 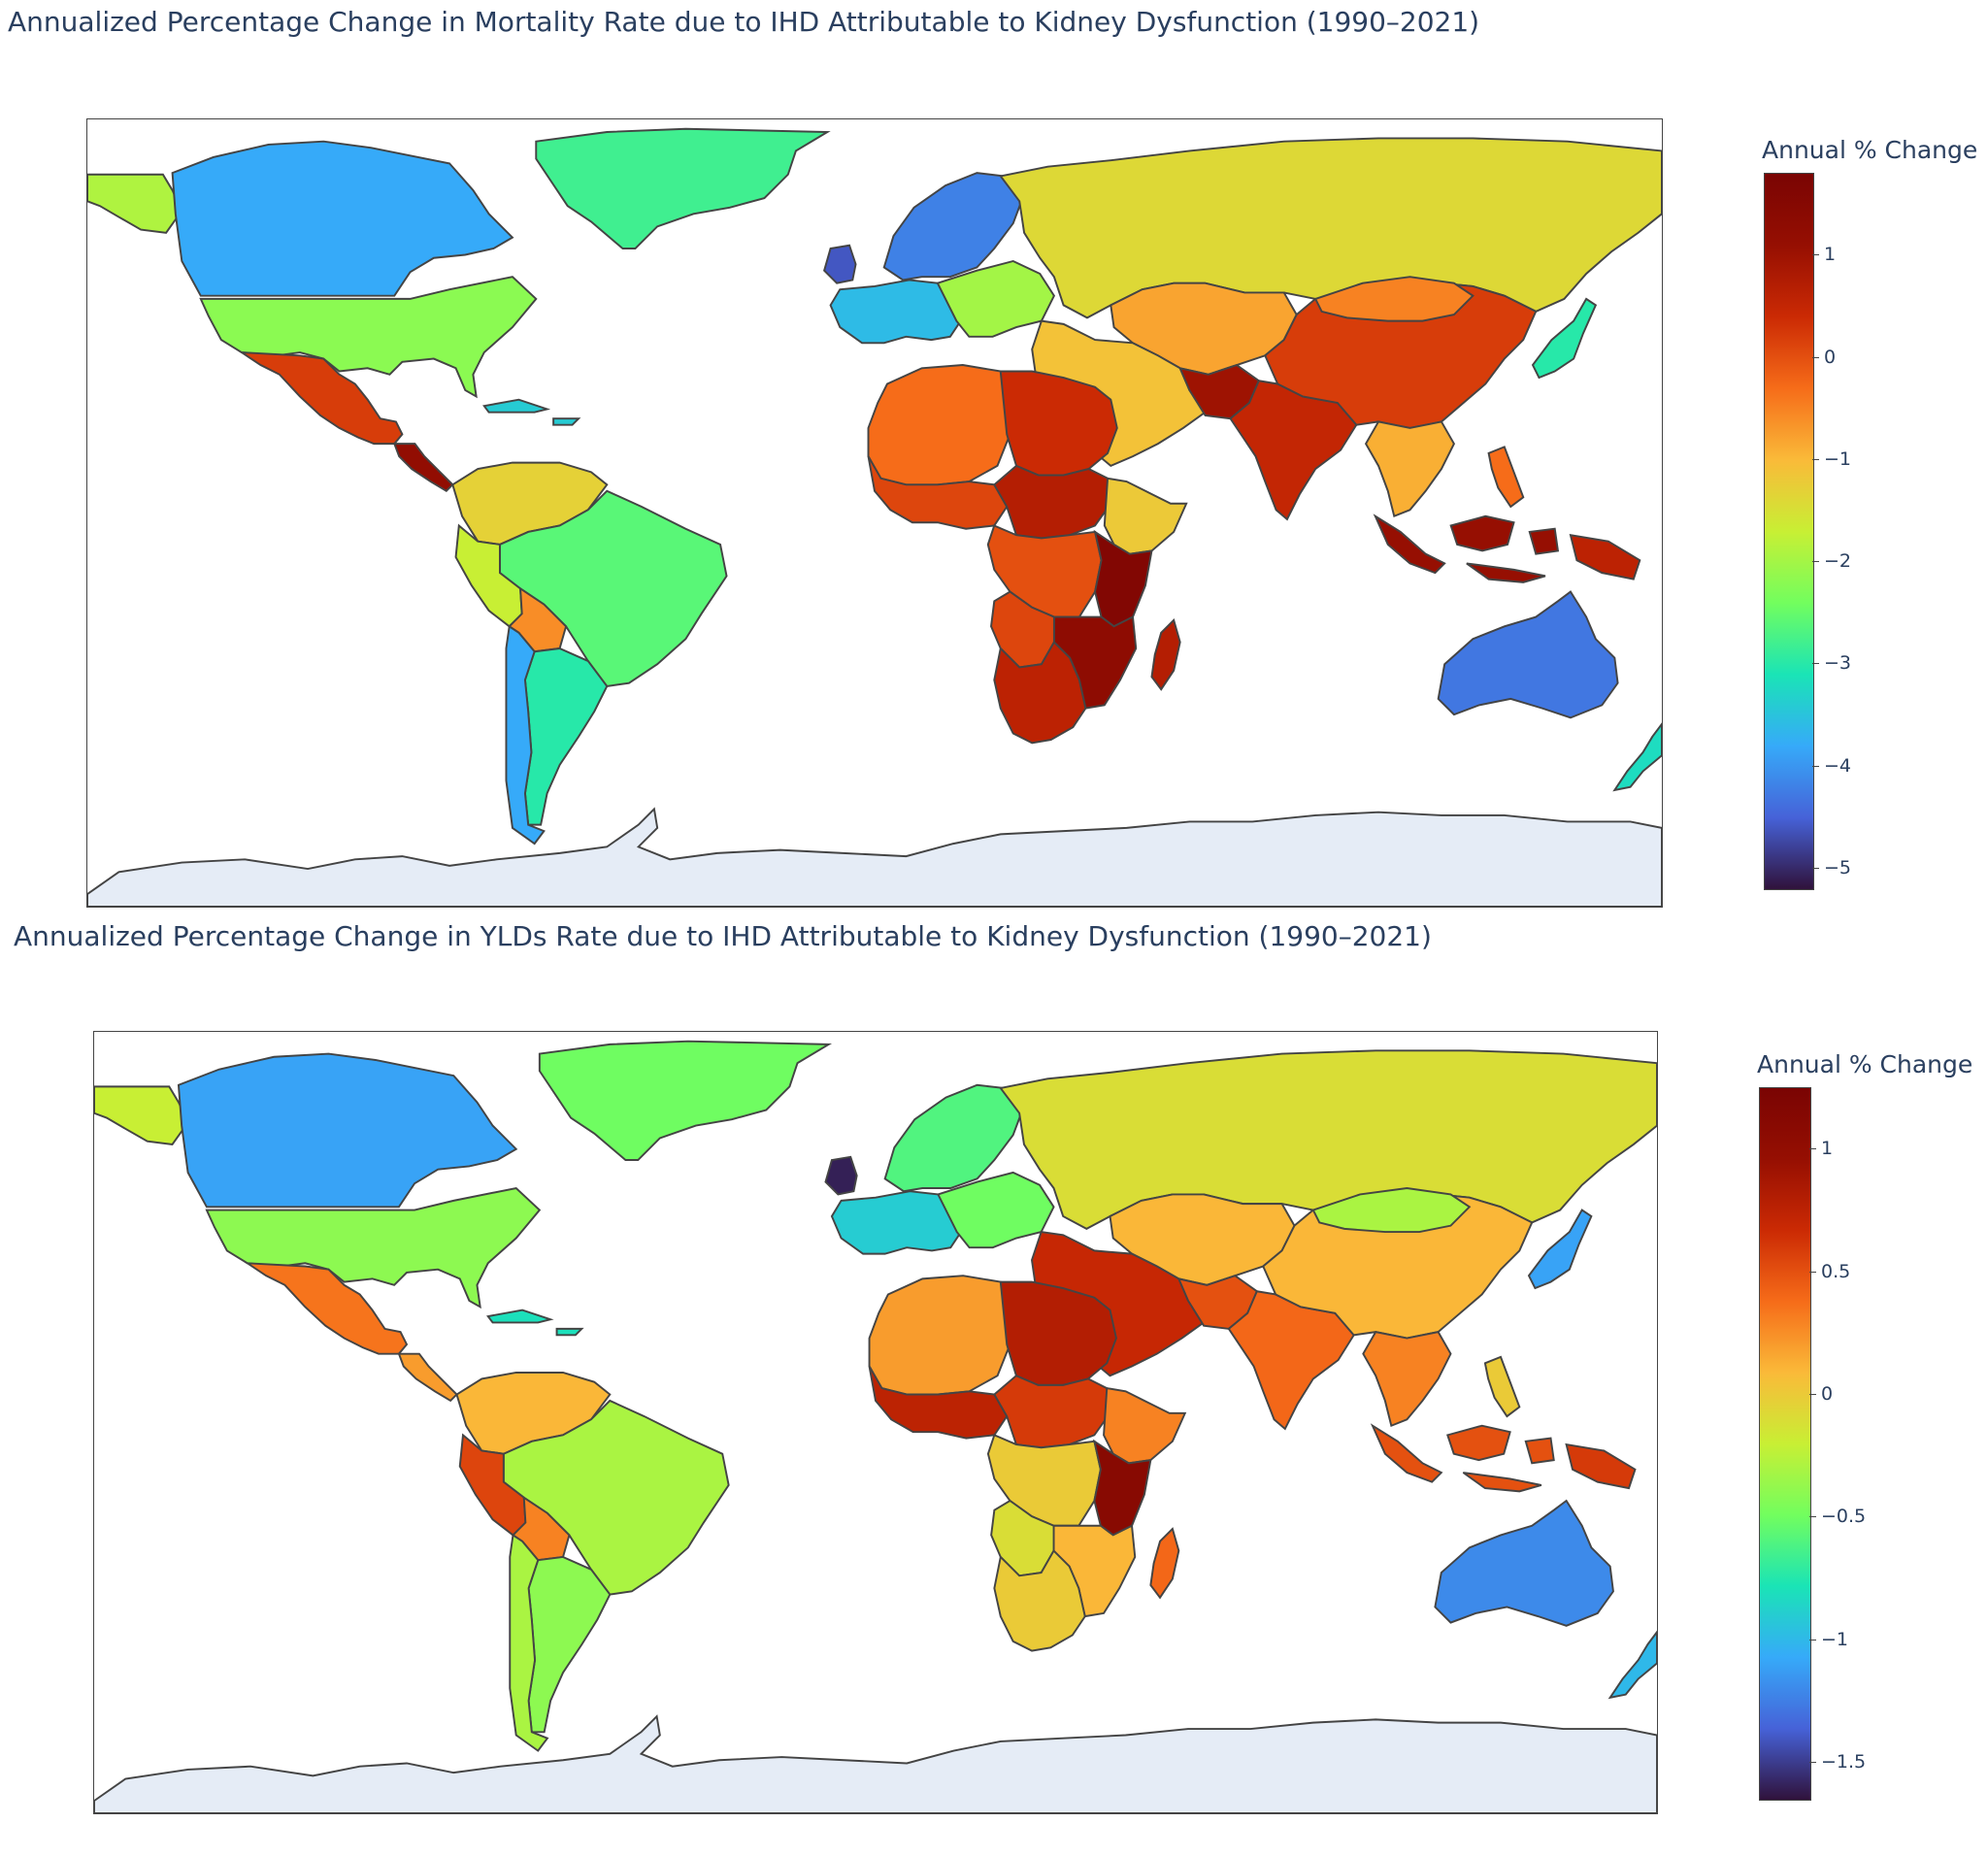 I want to click on colorbar-tick-label: −2, so click(x=1838, y=561).